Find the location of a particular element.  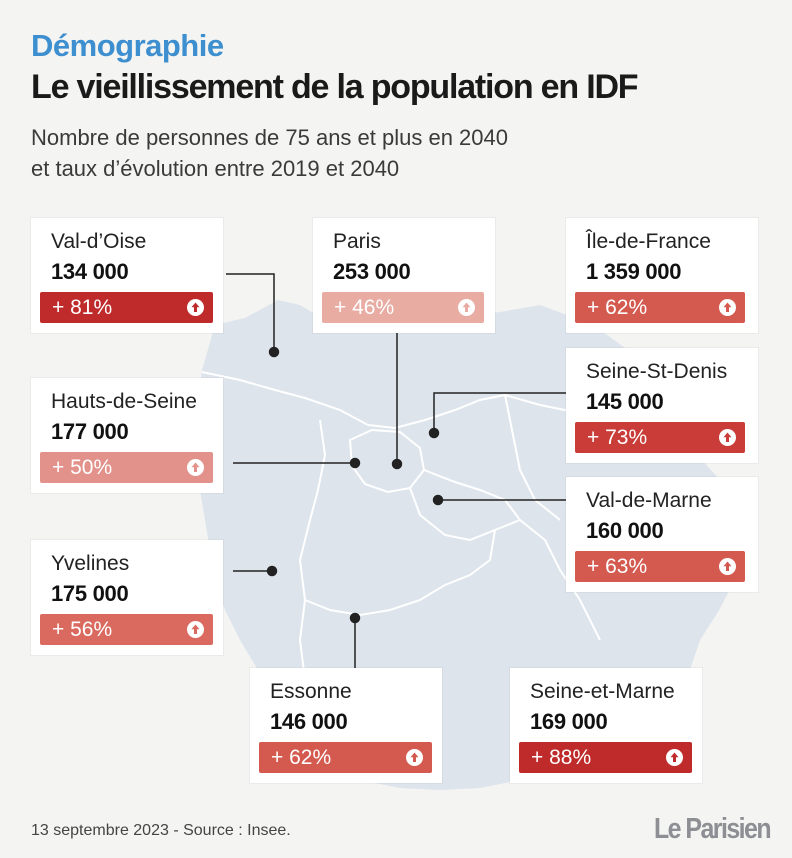

population-value: 146 000 is located at coordinates (309, 721).